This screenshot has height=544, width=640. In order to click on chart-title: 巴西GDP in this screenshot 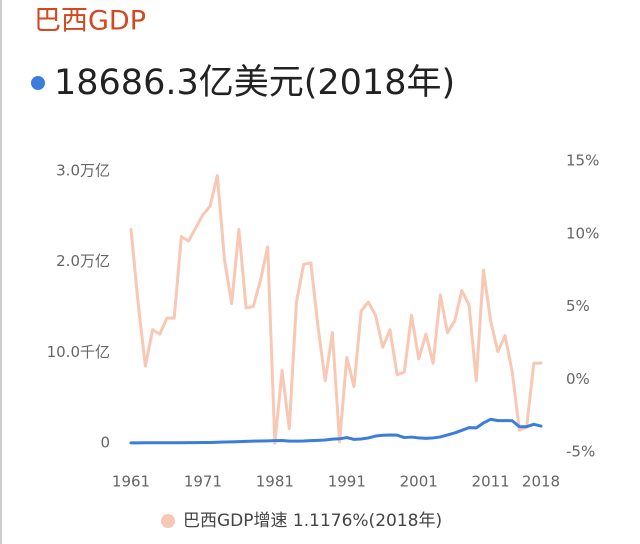, I will do `click(90, 21)`.